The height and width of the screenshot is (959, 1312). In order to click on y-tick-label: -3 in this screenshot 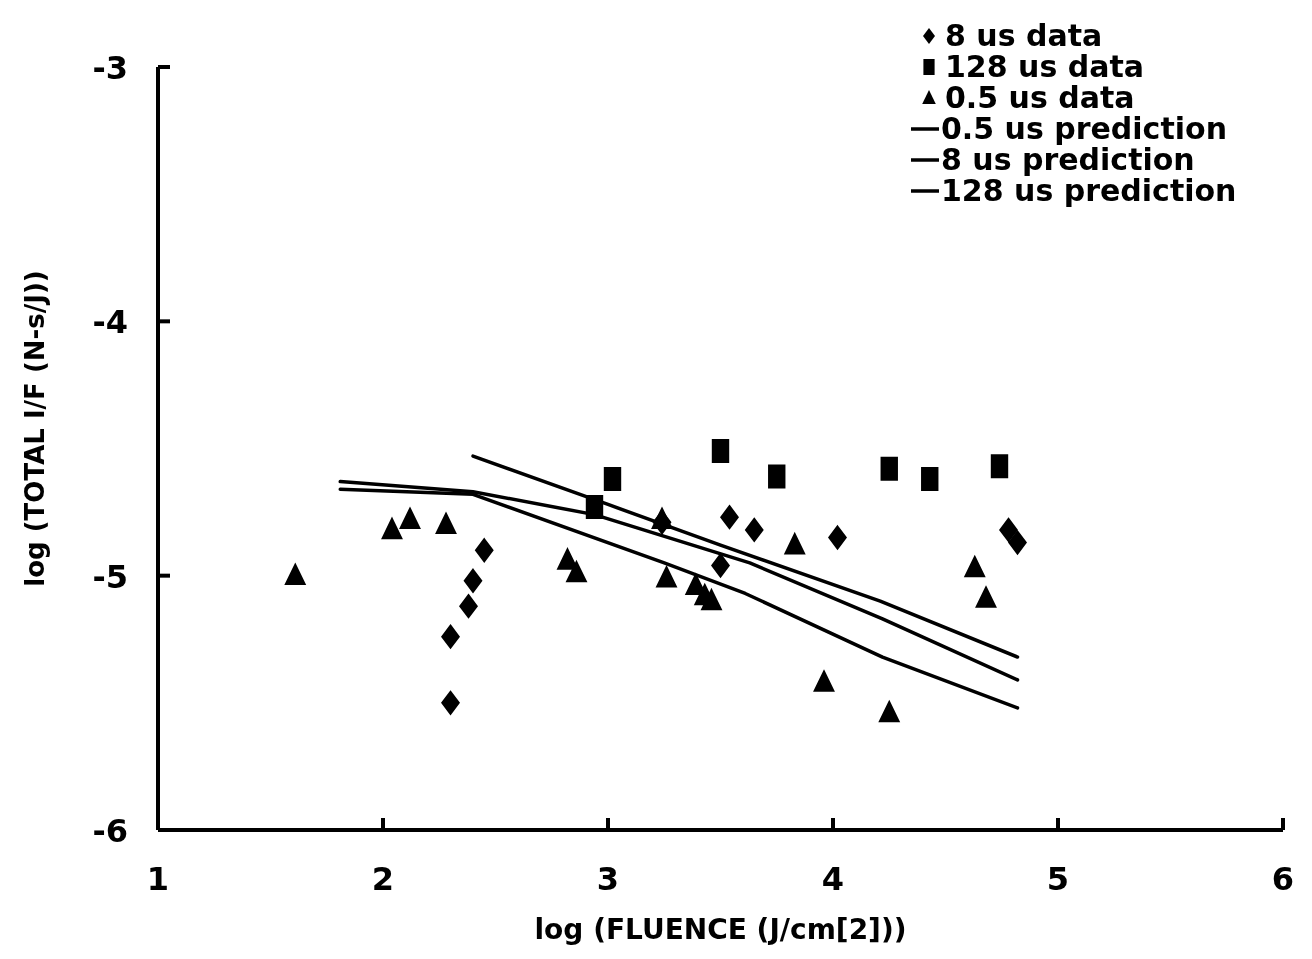, I will do `click(110, 68)`.